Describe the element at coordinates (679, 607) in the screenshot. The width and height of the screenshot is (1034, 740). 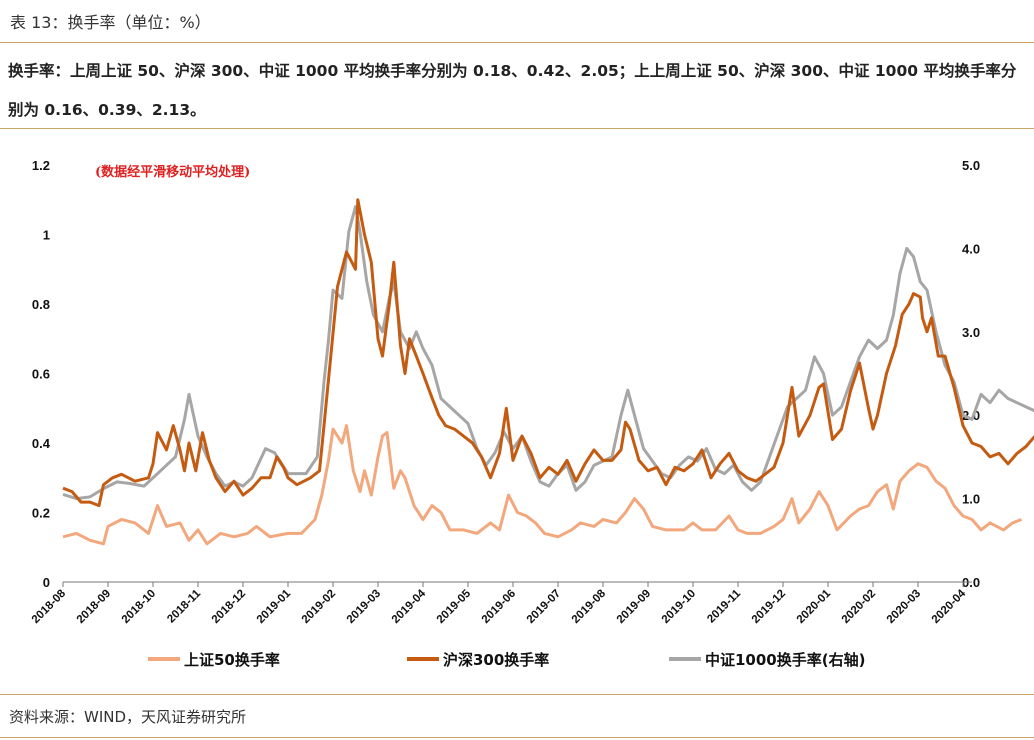
I see `x-tick-label: 2019-10` at that location.